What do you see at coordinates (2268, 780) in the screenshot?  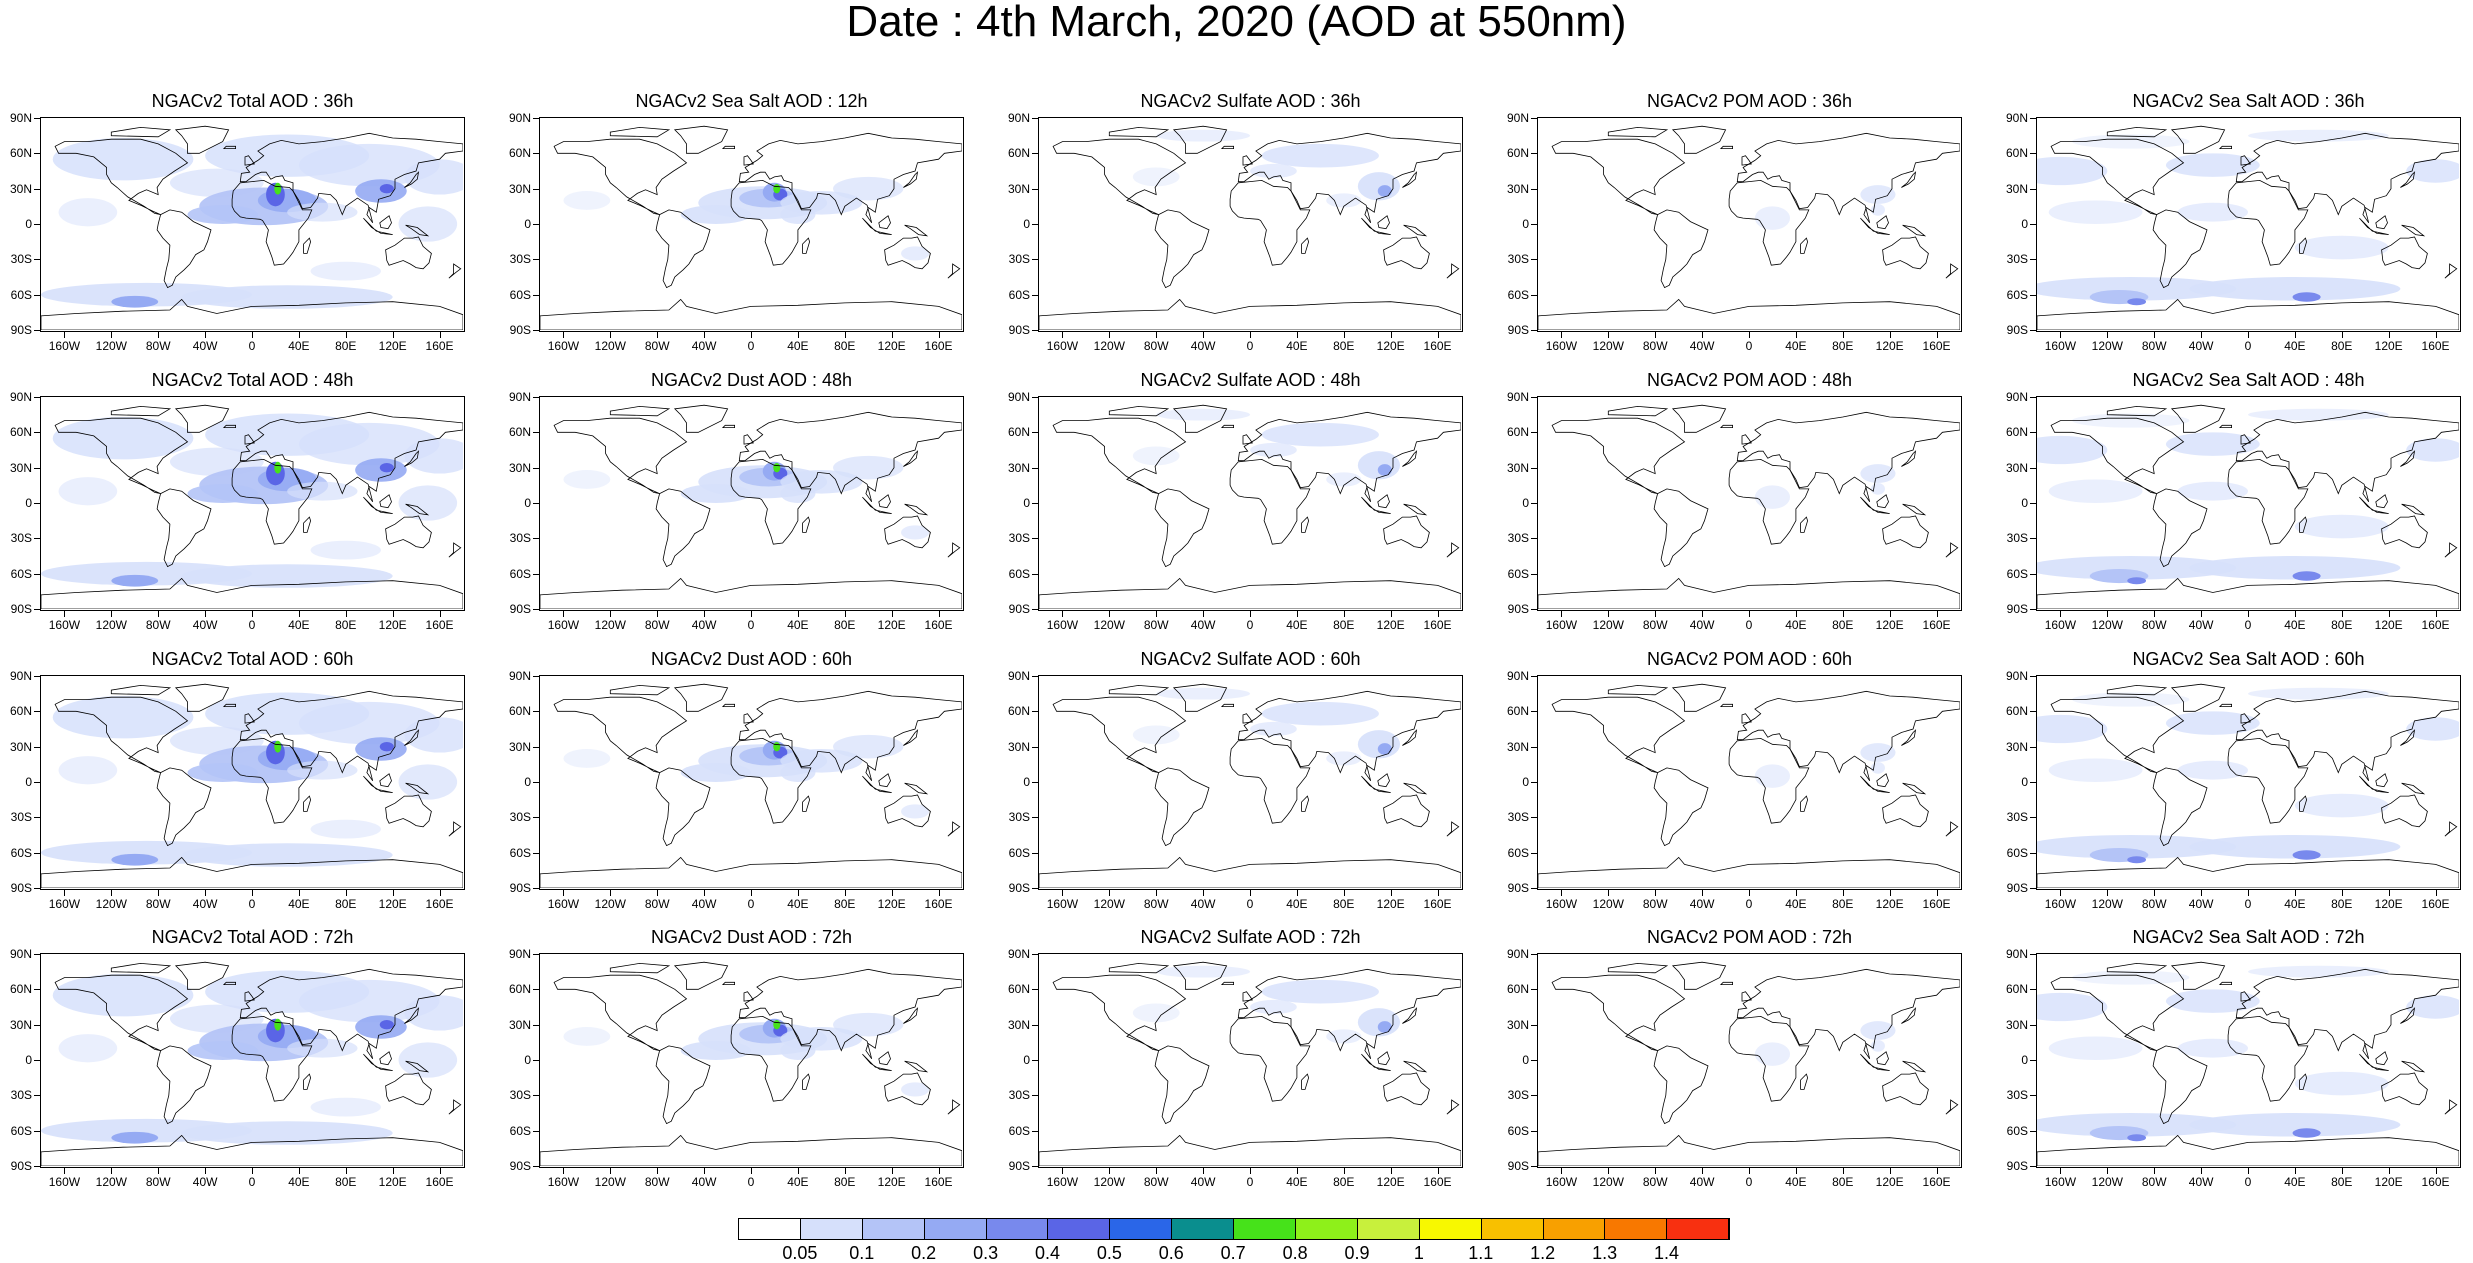 I see `coastline-africa` at bounding box center [2268, 780].